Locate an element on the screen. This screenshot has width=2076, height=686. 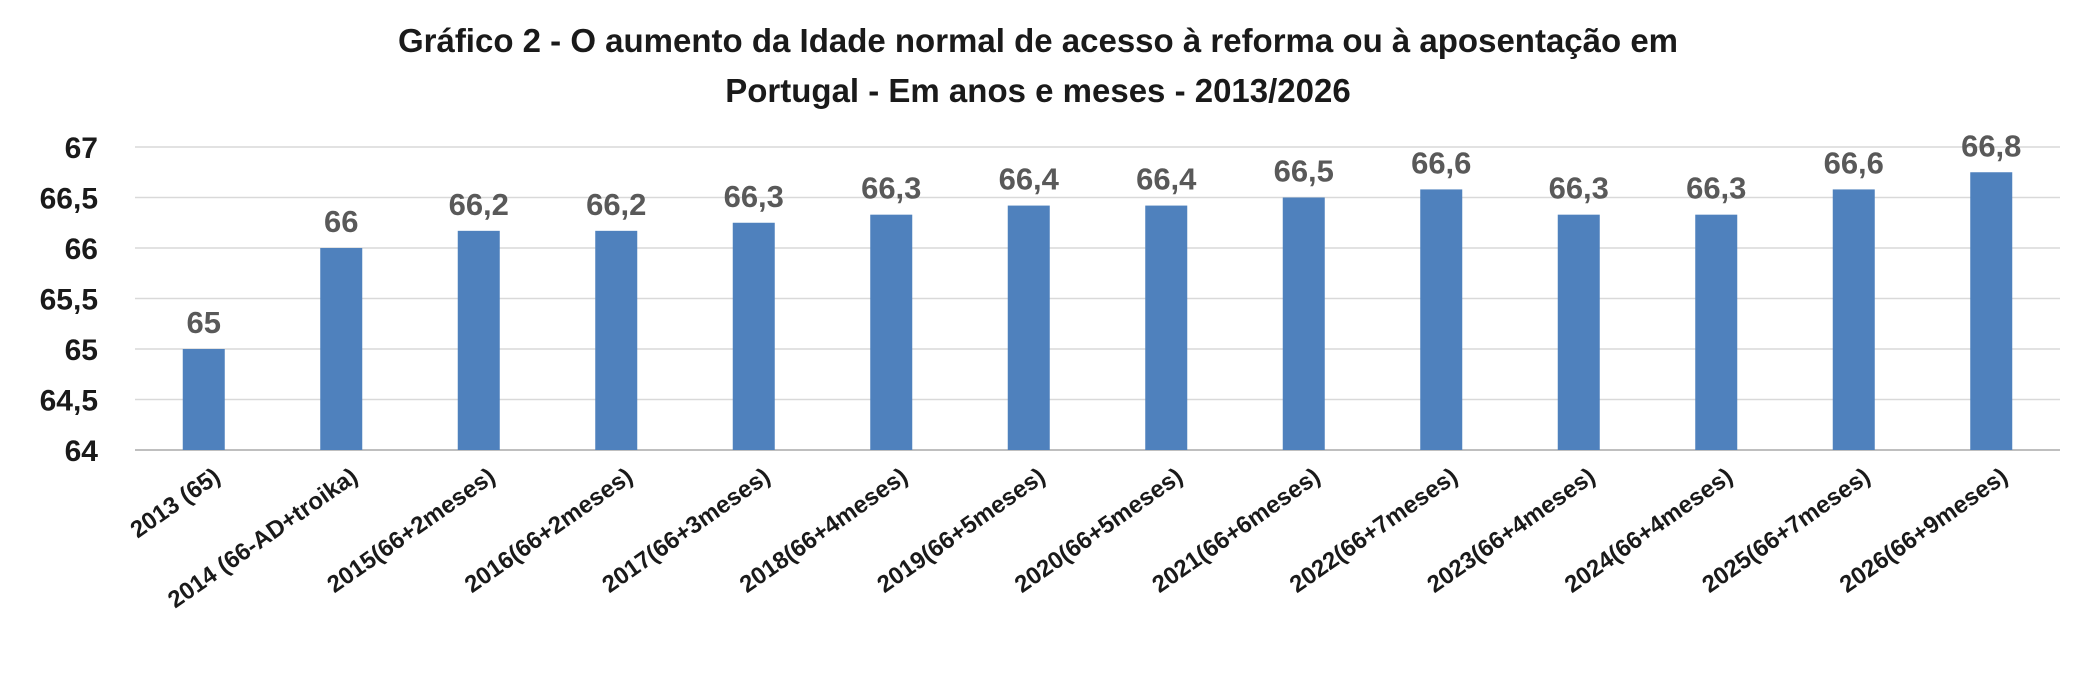
data-label: 66,8 is located at coordinates (1991, 145).